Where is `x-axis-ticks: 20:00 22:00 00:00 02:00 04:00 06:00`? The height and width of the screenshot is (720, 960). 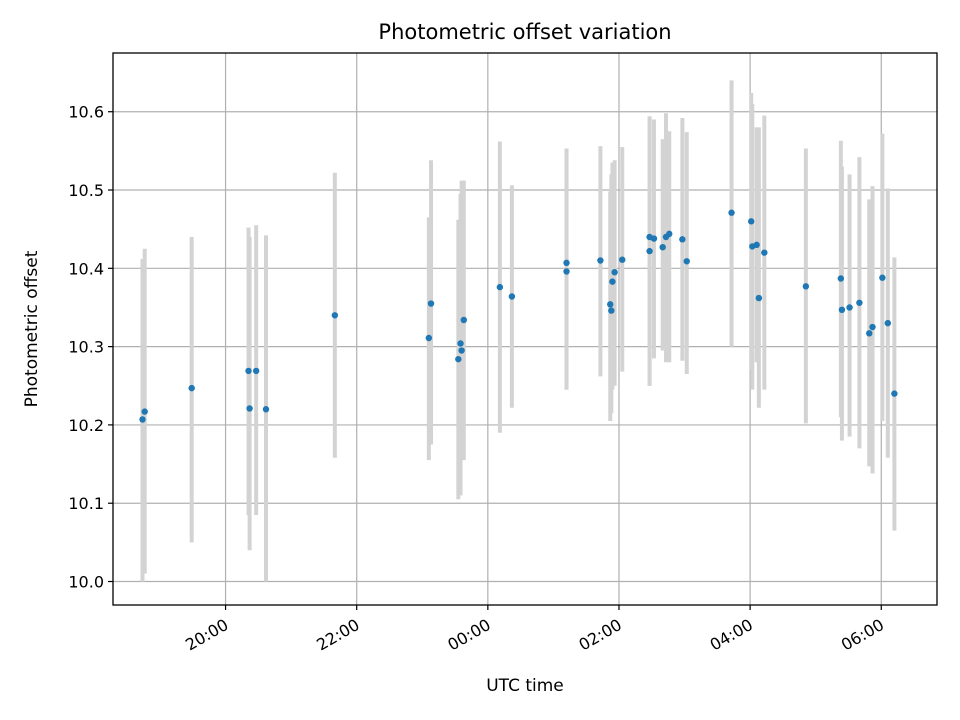
x-axis-ticks: 20:00 22:00 00:00 02:00 04:00 06:00 is located at coordinates (534, 630).